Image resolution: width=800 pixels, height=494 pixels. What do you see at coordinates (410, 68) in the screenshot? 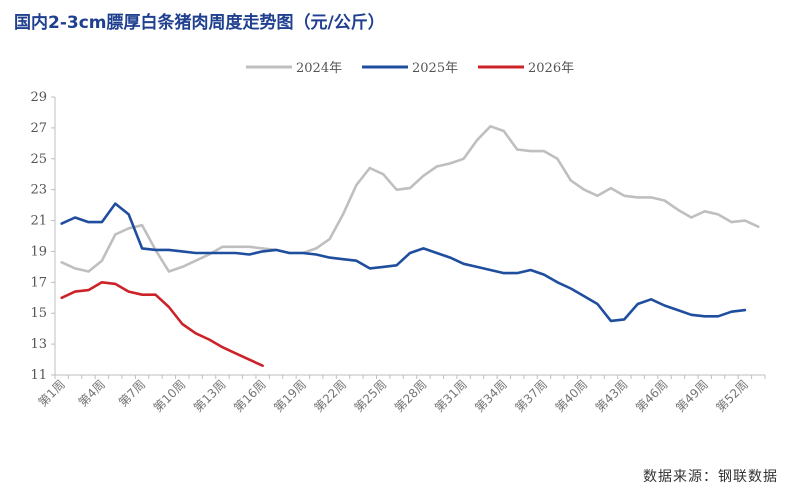
I see `legend: 2024年 2025年 2026年` at bounding box center [410, 68].